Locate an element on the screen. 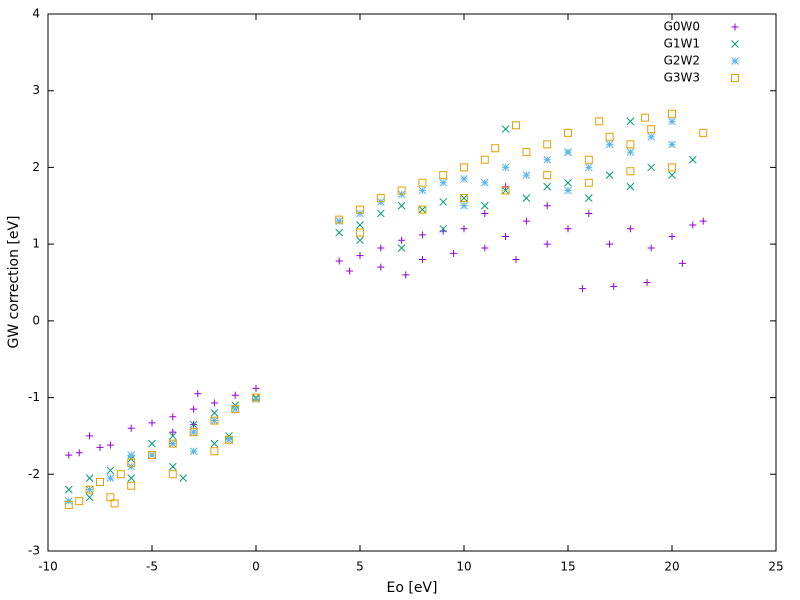  y-tick-label: -1 is located at coordinates (34, 397).